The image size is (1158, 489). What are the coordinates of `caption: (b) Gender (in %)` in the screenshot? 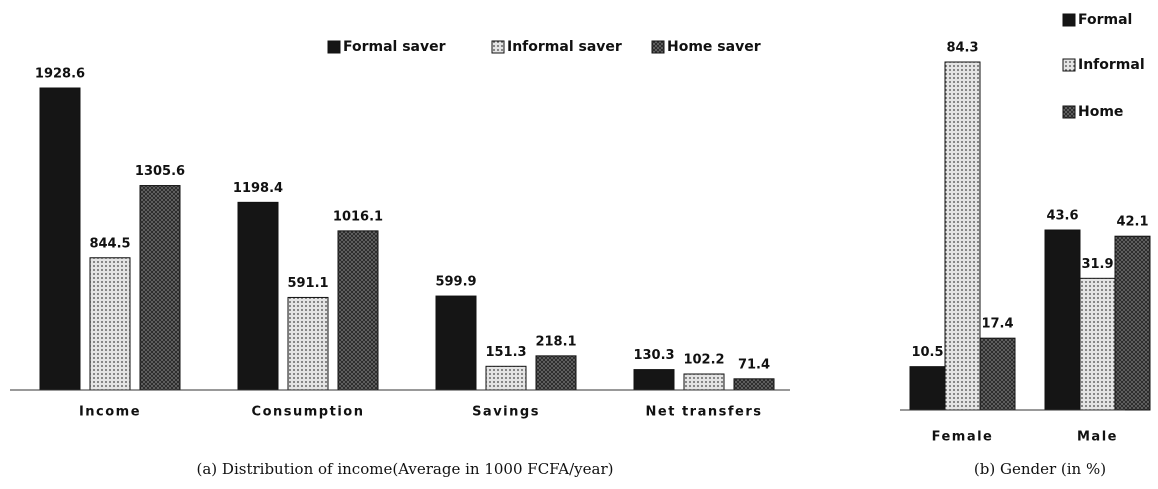 It's located at (1040, 469).